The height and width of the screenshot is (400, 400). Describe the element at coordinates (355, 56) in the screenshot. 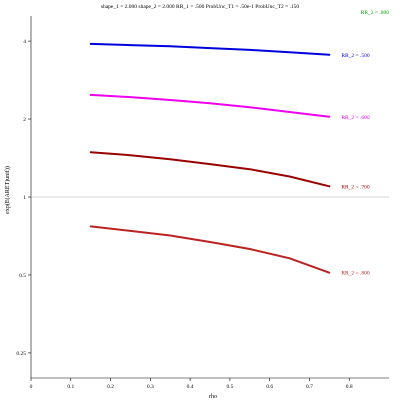

I see `series-label-1: RR_2 = .500` at that location.